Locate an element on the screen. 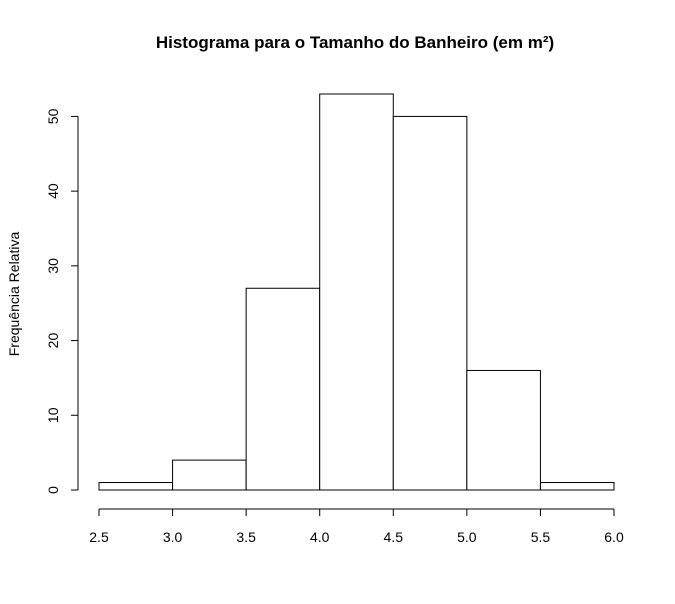 Image resolution: width=675 pixels, height=604 pixels. y-axis: 0 10 20 30 40 50 is located at coordinates (62, 301).